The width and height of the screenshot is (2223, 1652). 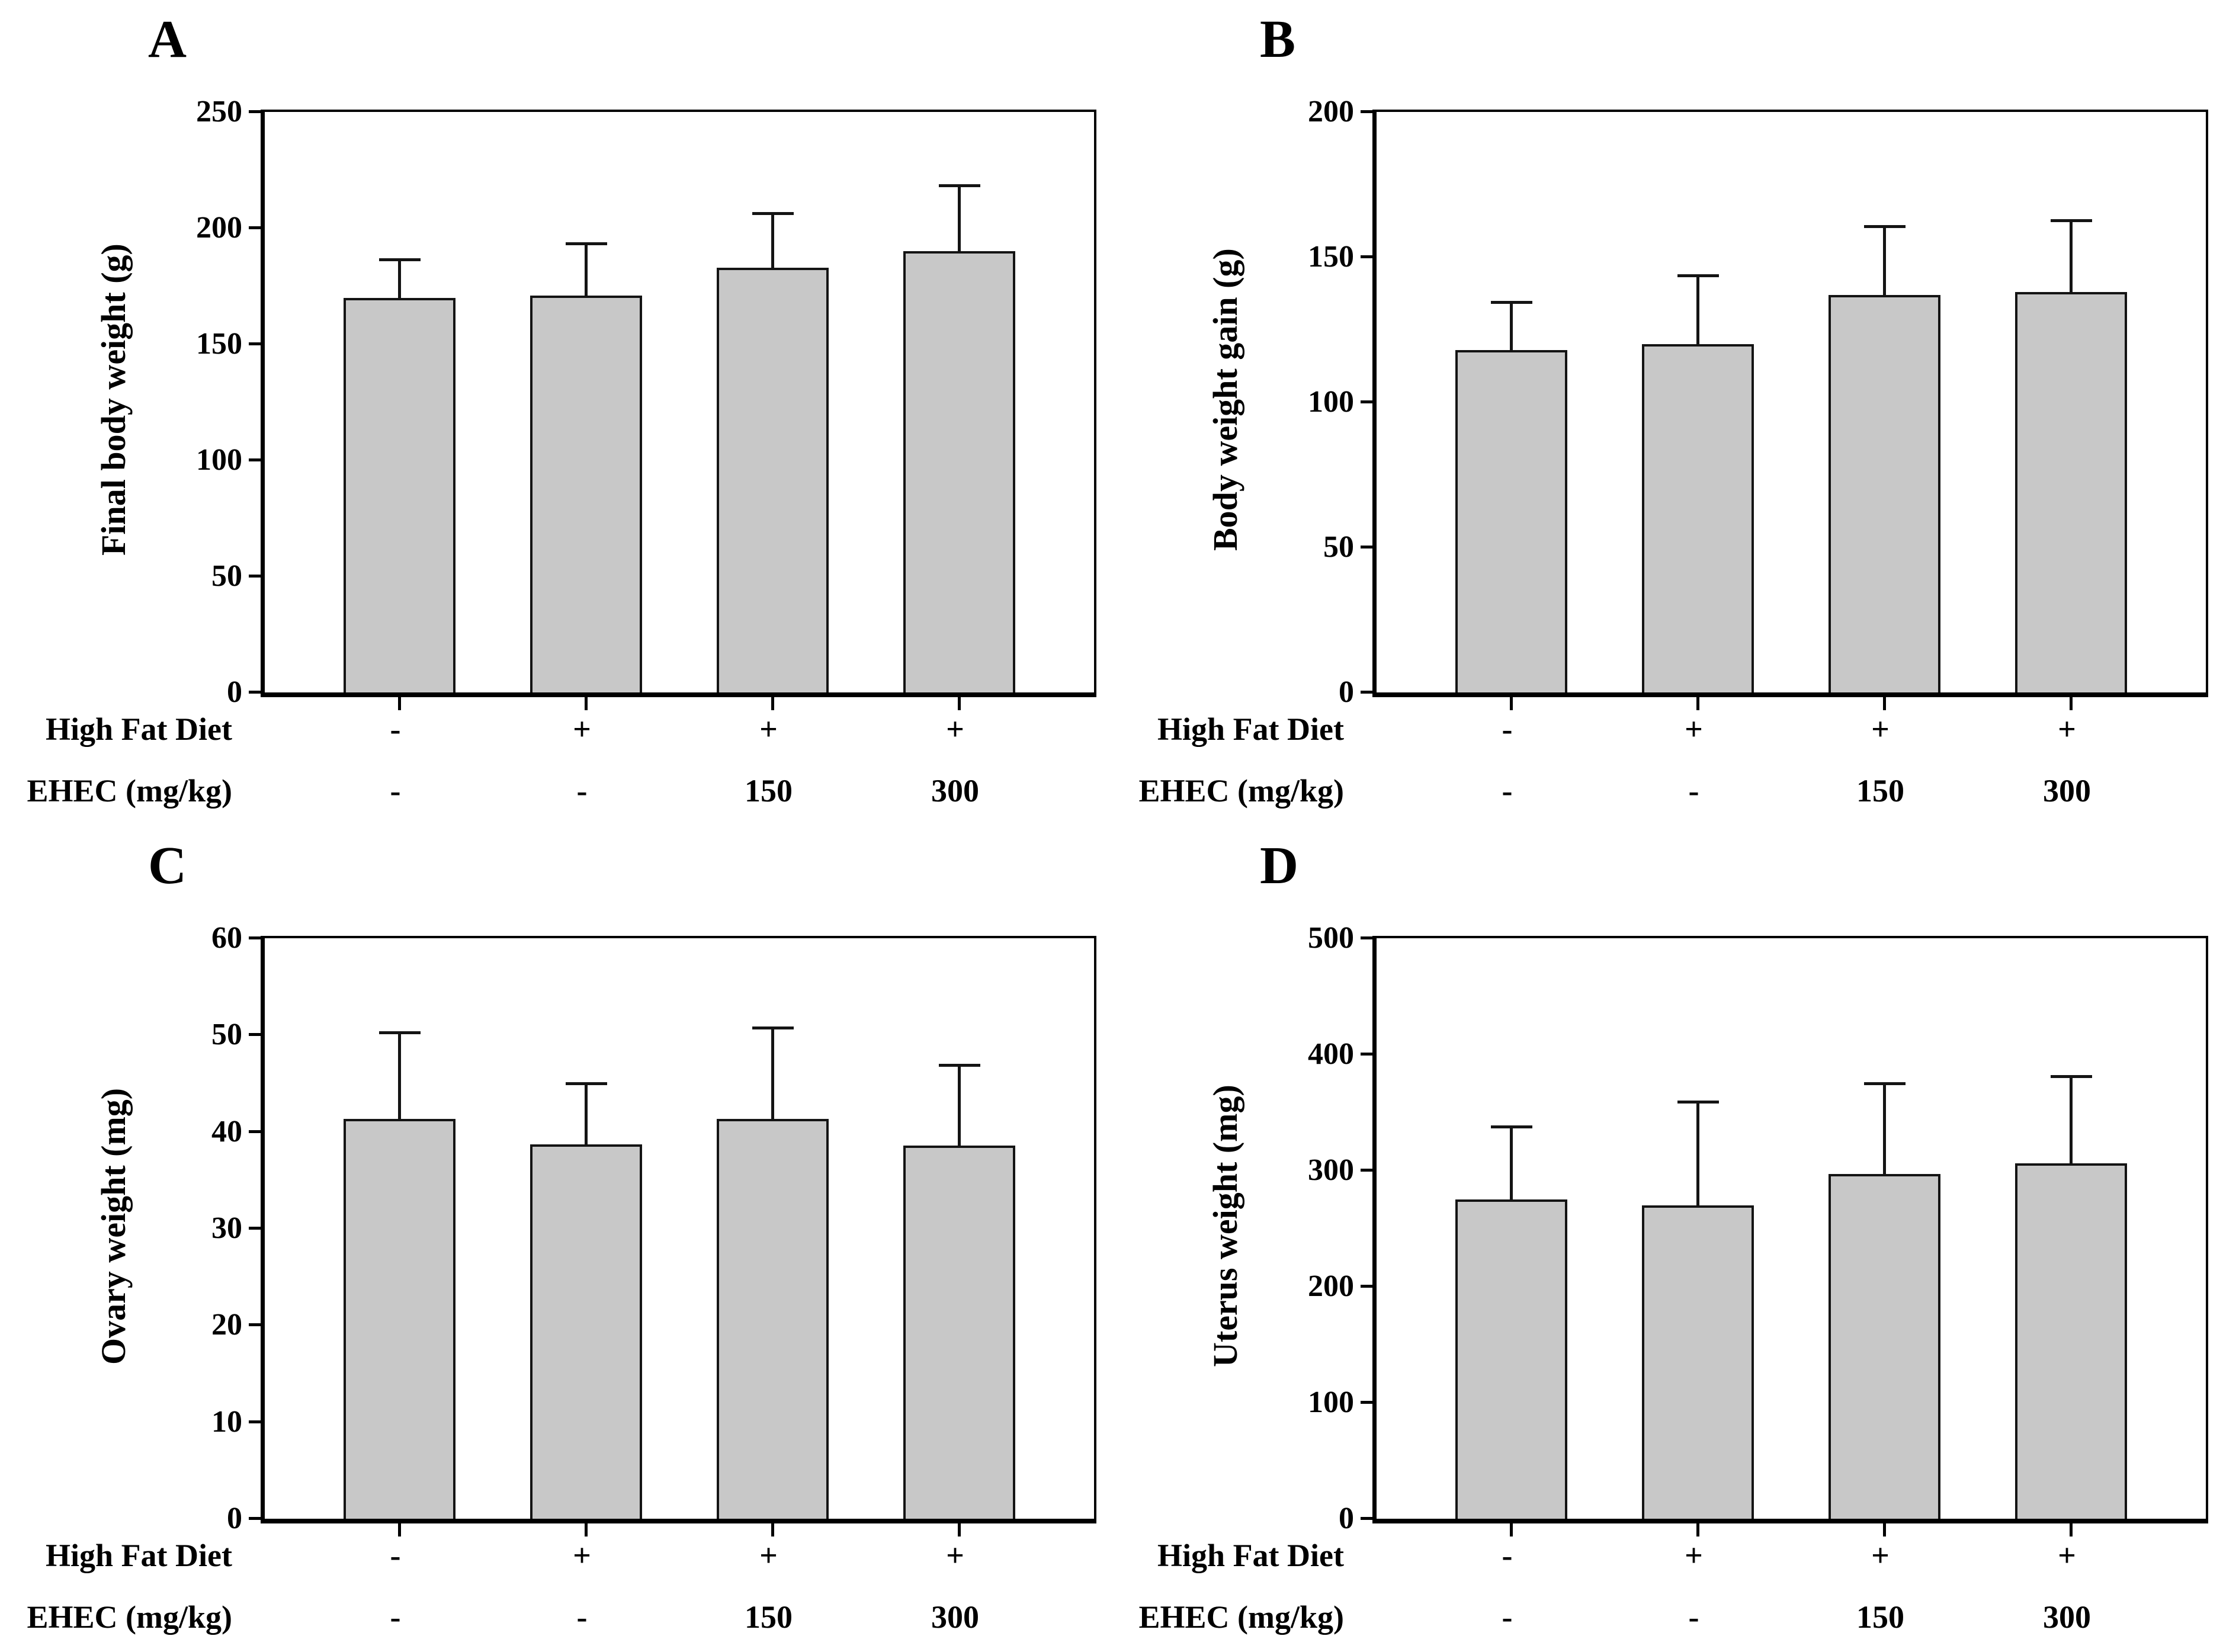 I want to click on y-tick-label: 50, so click(x=1338, y=547).